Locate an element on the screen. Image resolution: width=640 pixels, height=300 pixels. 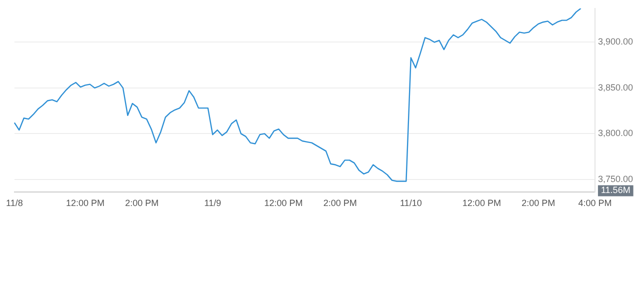
x-tick-label: 4:00 PM is located at coordinates (595, 203).